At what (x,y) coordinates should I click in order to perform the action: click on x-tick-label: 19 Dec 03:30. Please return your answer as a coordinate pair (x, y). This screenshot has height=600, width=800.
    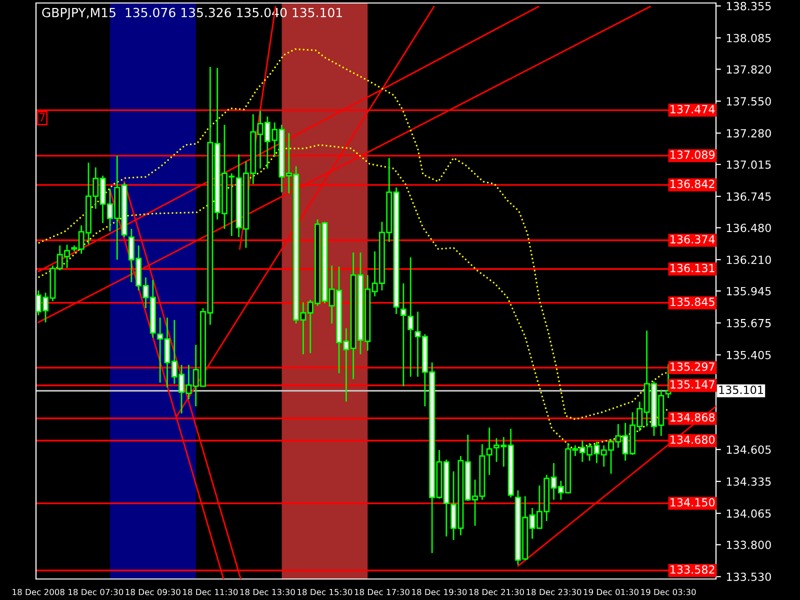
    Looking at the image, I should click on (668, 592).